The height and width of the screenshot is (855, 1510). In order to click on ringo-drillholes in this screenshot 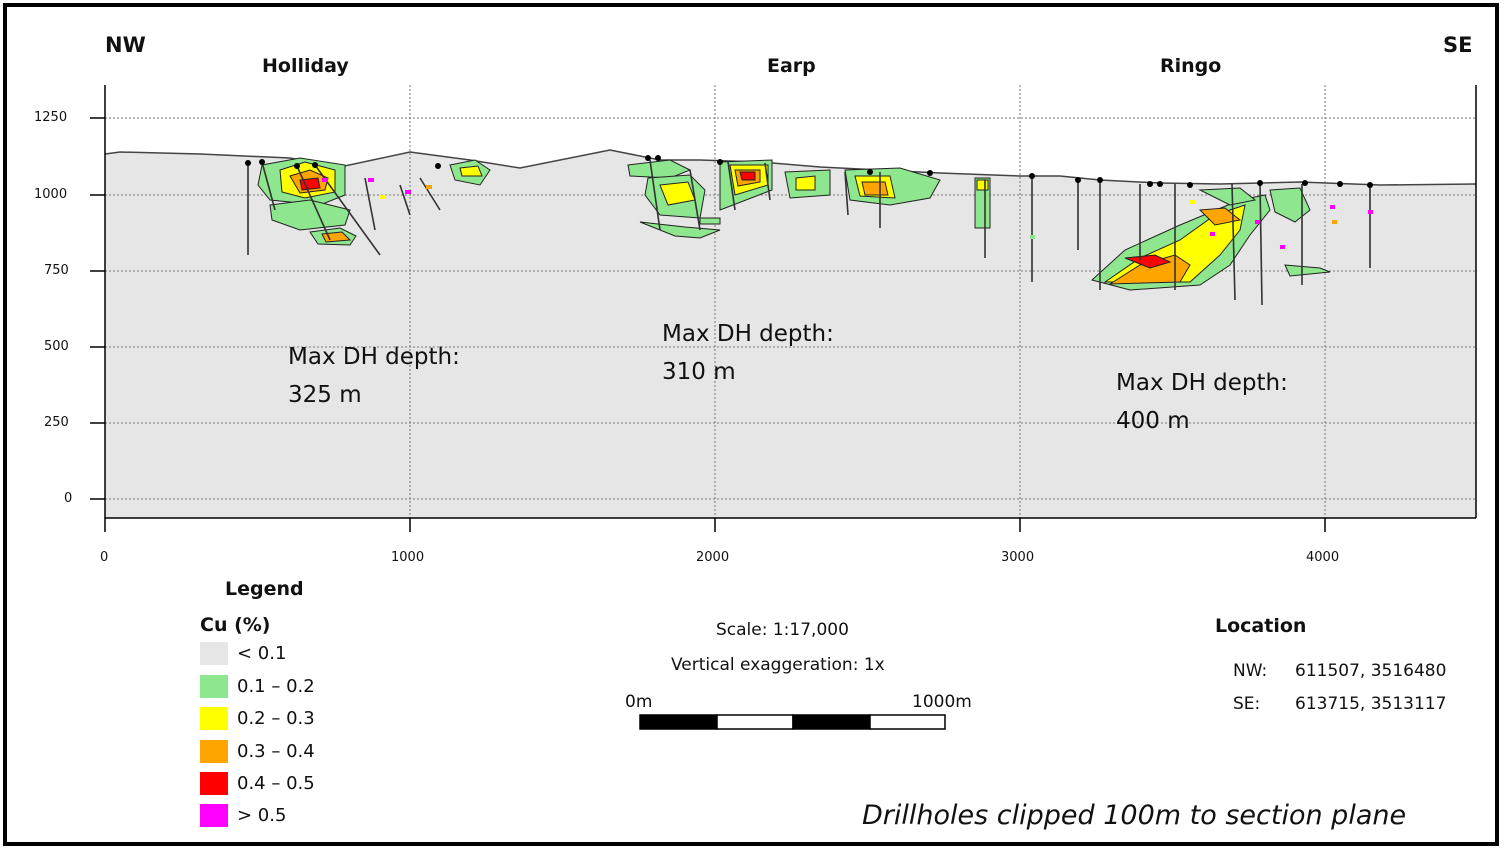, I will do `click(1201, 241)`.